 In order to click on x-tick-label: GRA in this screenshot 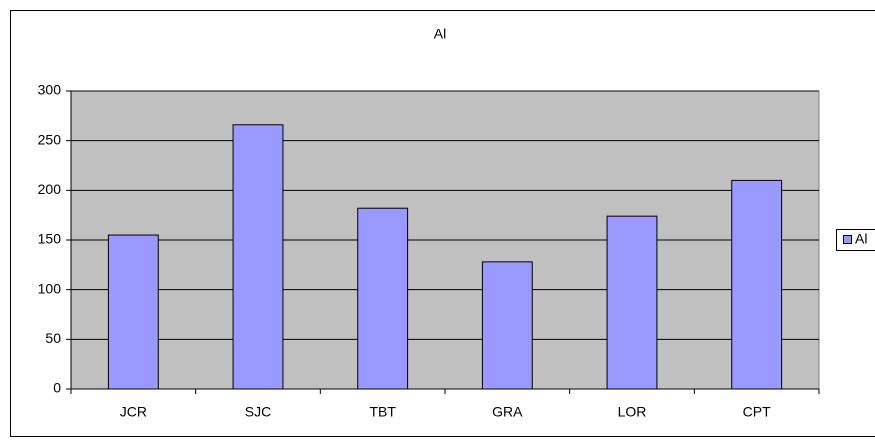, I will do `click(507, 412)`.